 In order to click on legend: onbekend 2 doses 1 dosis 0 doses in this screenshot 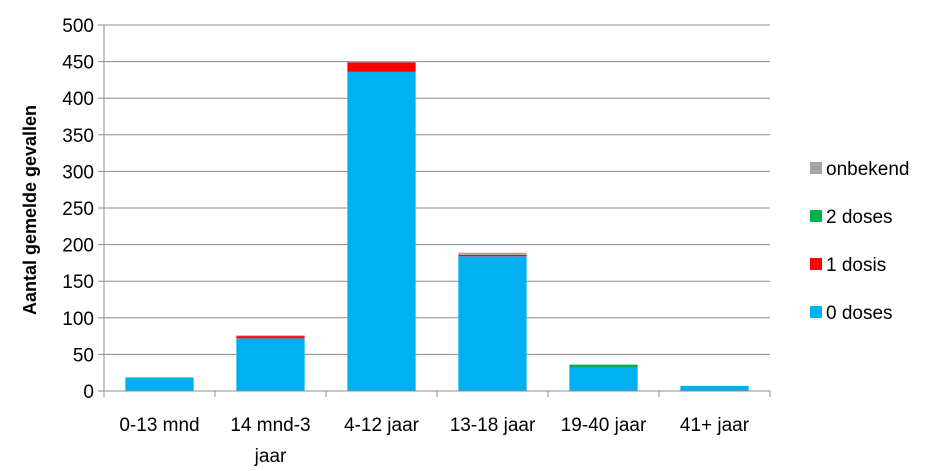, I will do `click(859, 241)`.